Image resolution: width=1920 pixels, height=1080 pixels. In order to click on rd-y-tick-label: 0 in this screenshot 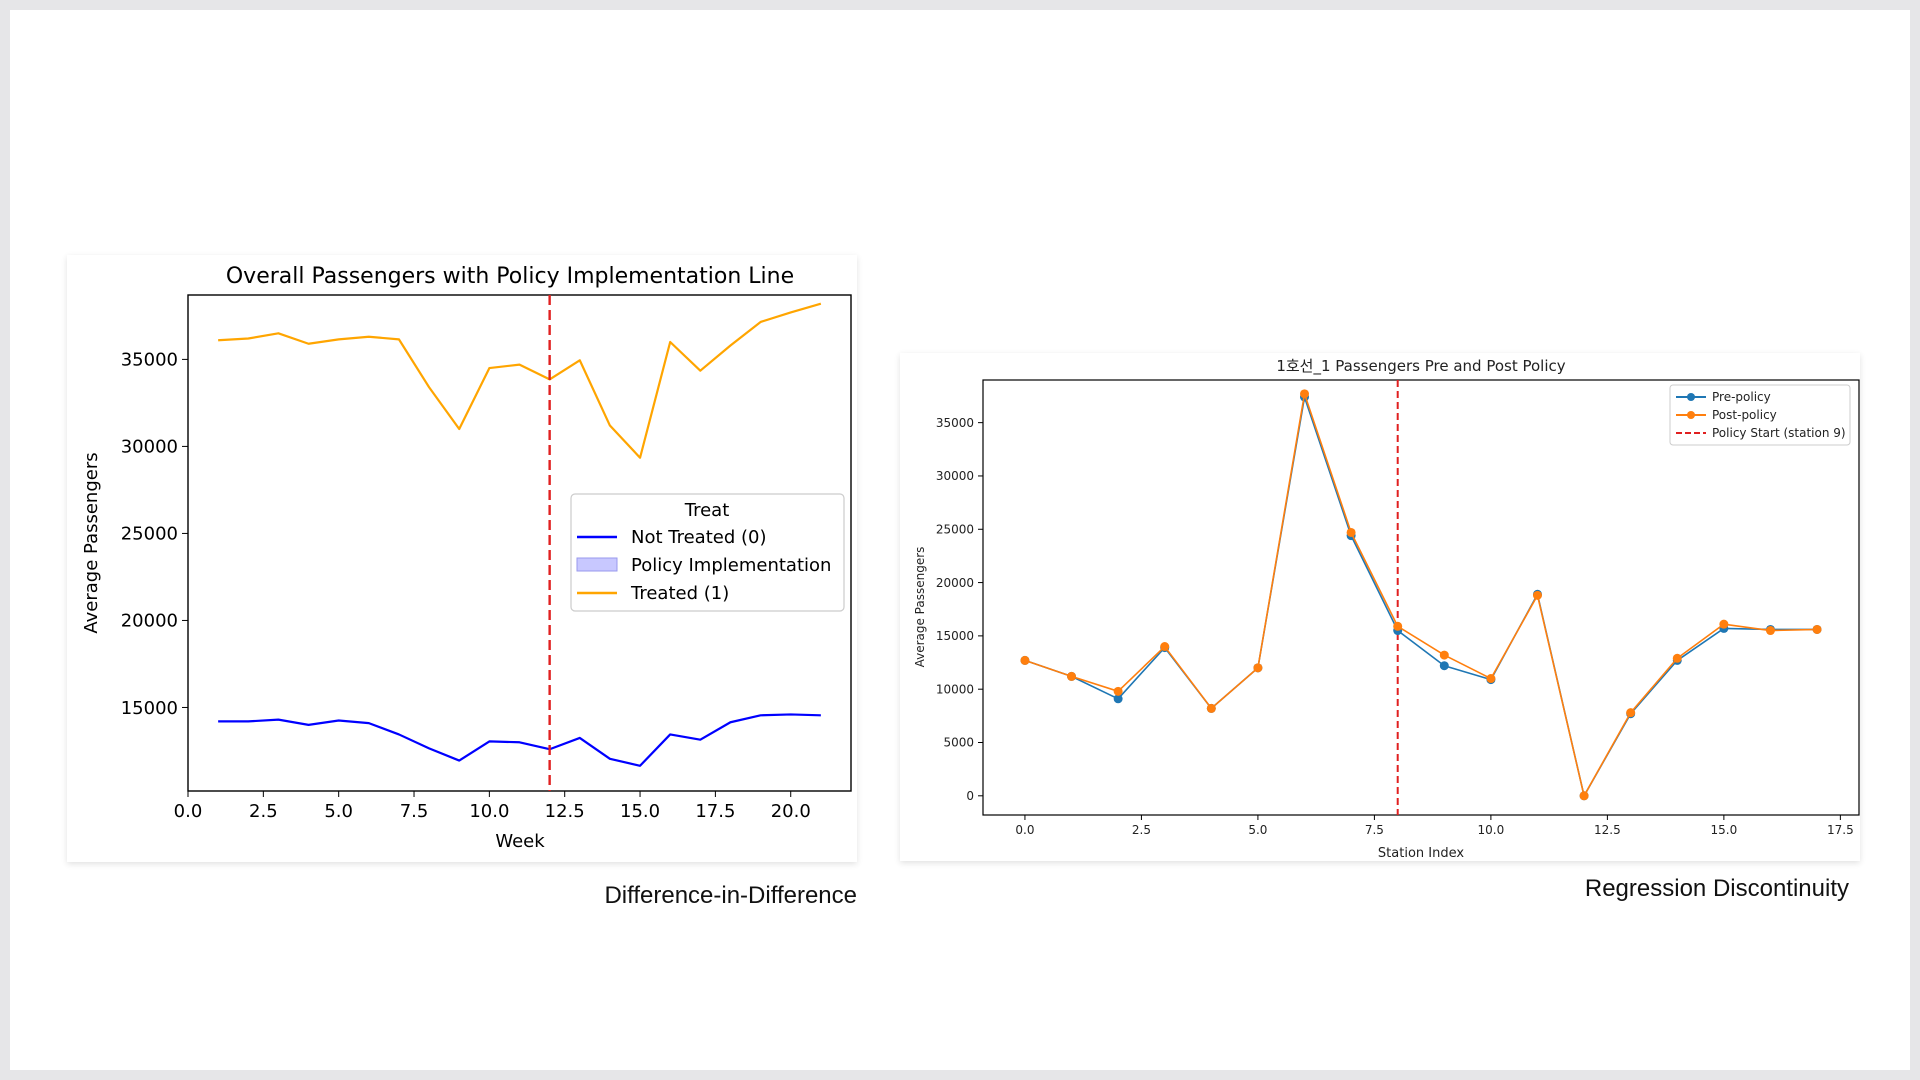, I will do `click(970, 796)`.